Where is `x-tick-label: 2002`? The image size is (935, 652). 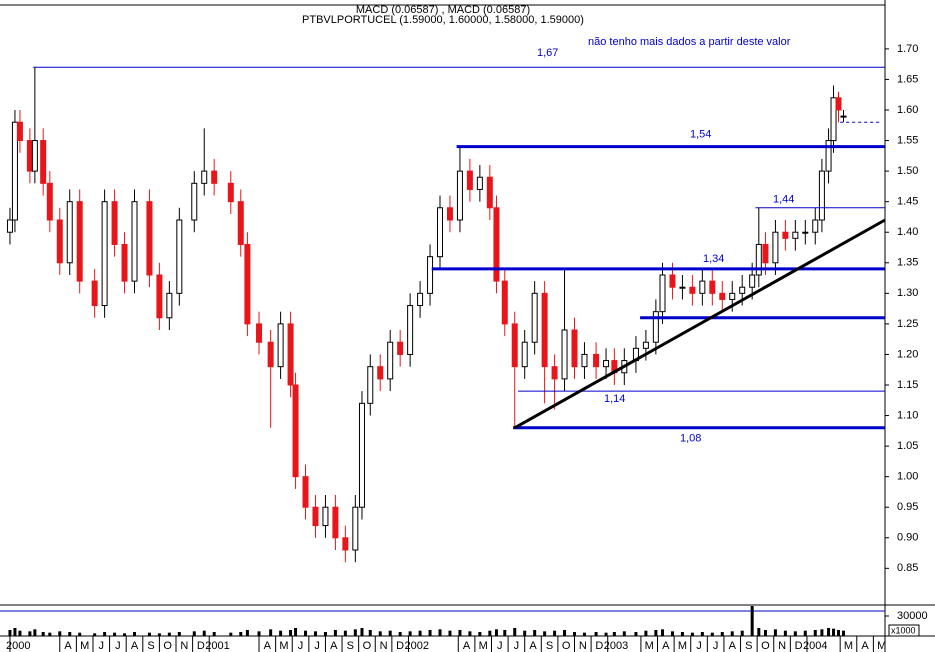
x-tick-label: 2002 is located at coordinates (417, 646).